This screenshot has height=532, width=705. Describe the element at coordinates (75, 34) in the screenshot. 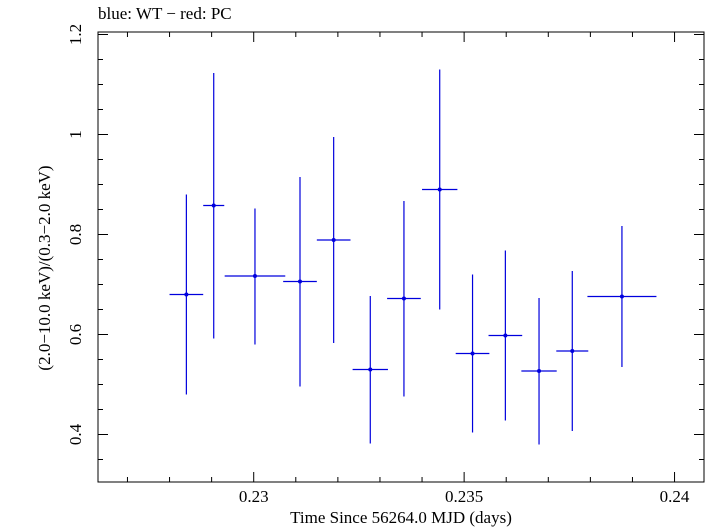

I see `y-tick-label: 1.2` at that location.